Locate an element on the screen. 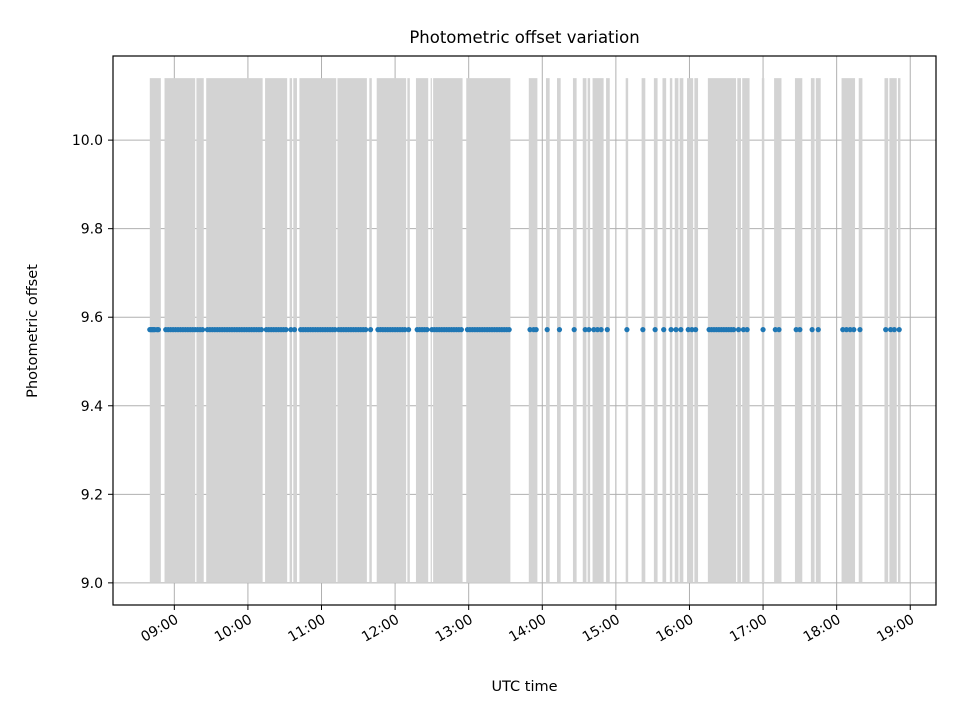 This screenshot has height=720, width=960. y-tick-label: 10.0 is located at coordinates (87, 141).